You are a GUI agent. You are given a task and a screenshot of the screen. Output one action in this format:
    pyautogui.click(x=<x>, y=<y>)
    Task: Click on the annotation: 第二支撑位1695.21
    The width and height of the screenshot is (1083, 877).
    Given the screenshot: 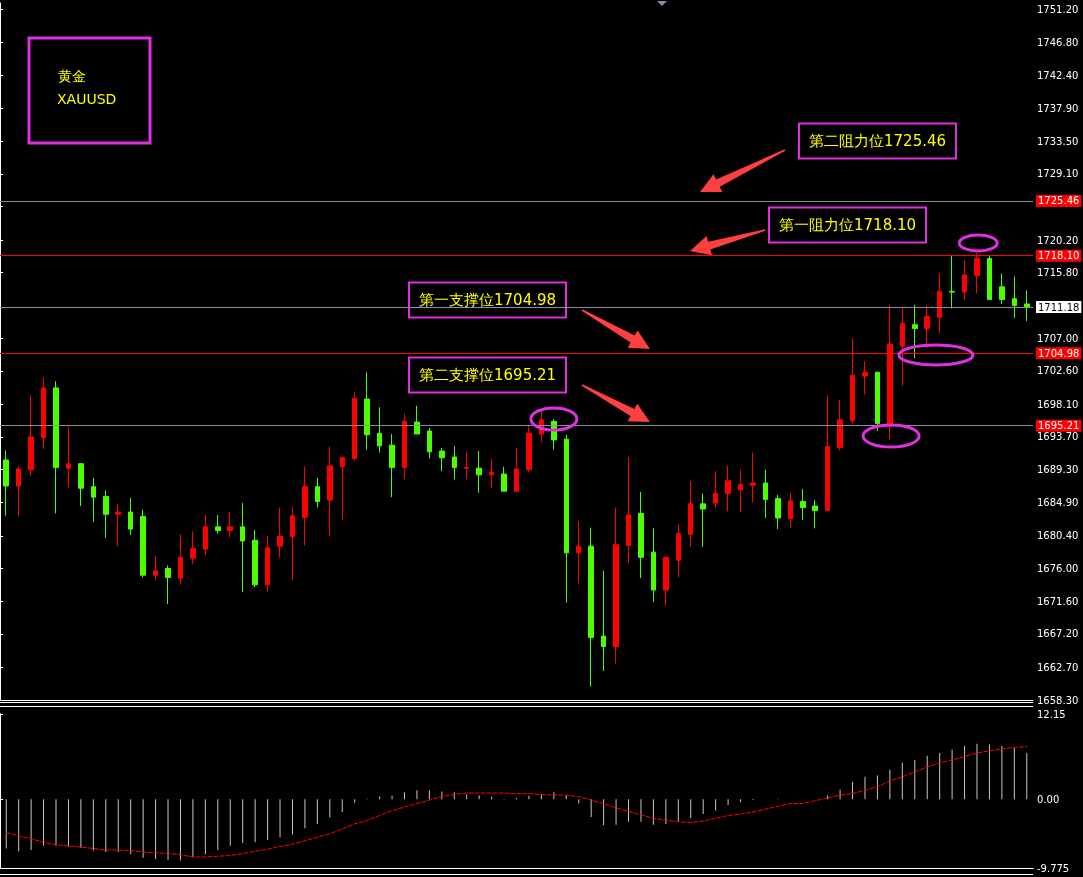 What is the action you would take?
    pyautogui.click(x=488, y=375)
    